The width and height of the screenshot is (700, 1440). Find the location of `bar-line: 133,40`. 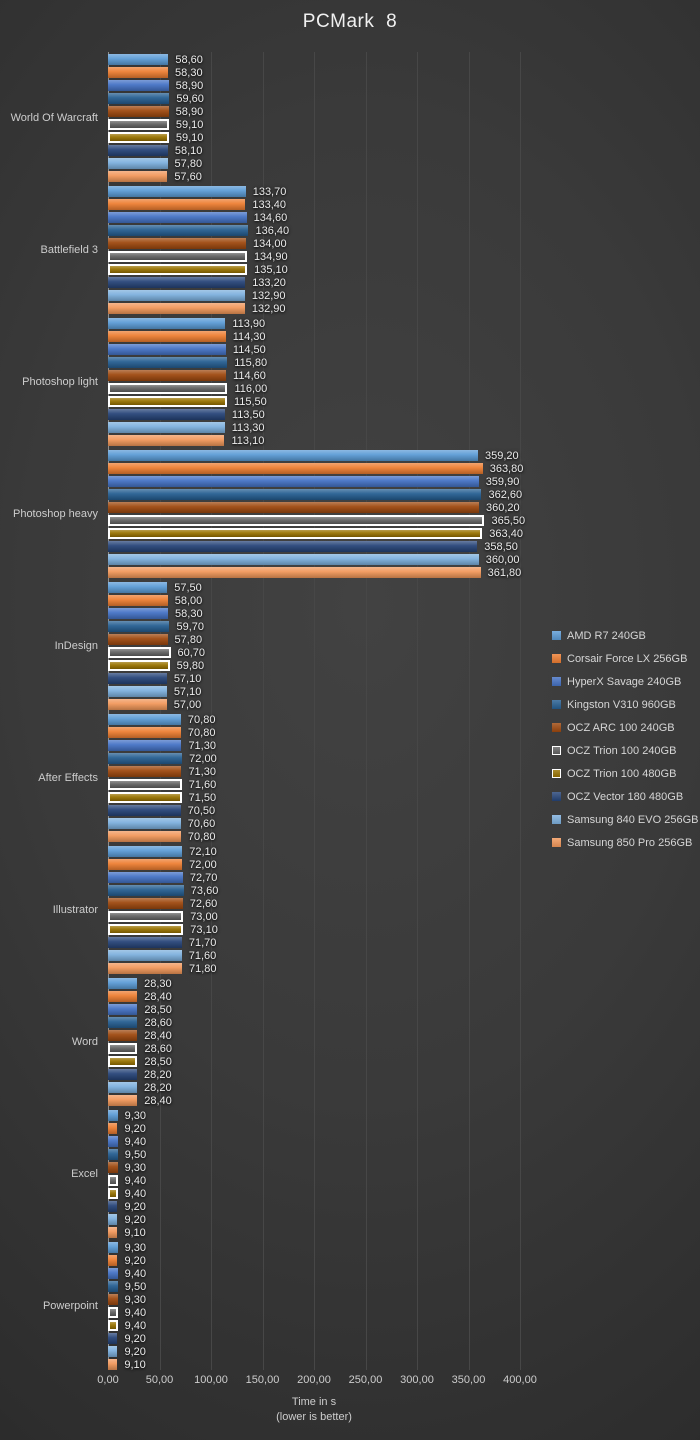

bar-line: 133,40 is located at coordinates (404, 205).